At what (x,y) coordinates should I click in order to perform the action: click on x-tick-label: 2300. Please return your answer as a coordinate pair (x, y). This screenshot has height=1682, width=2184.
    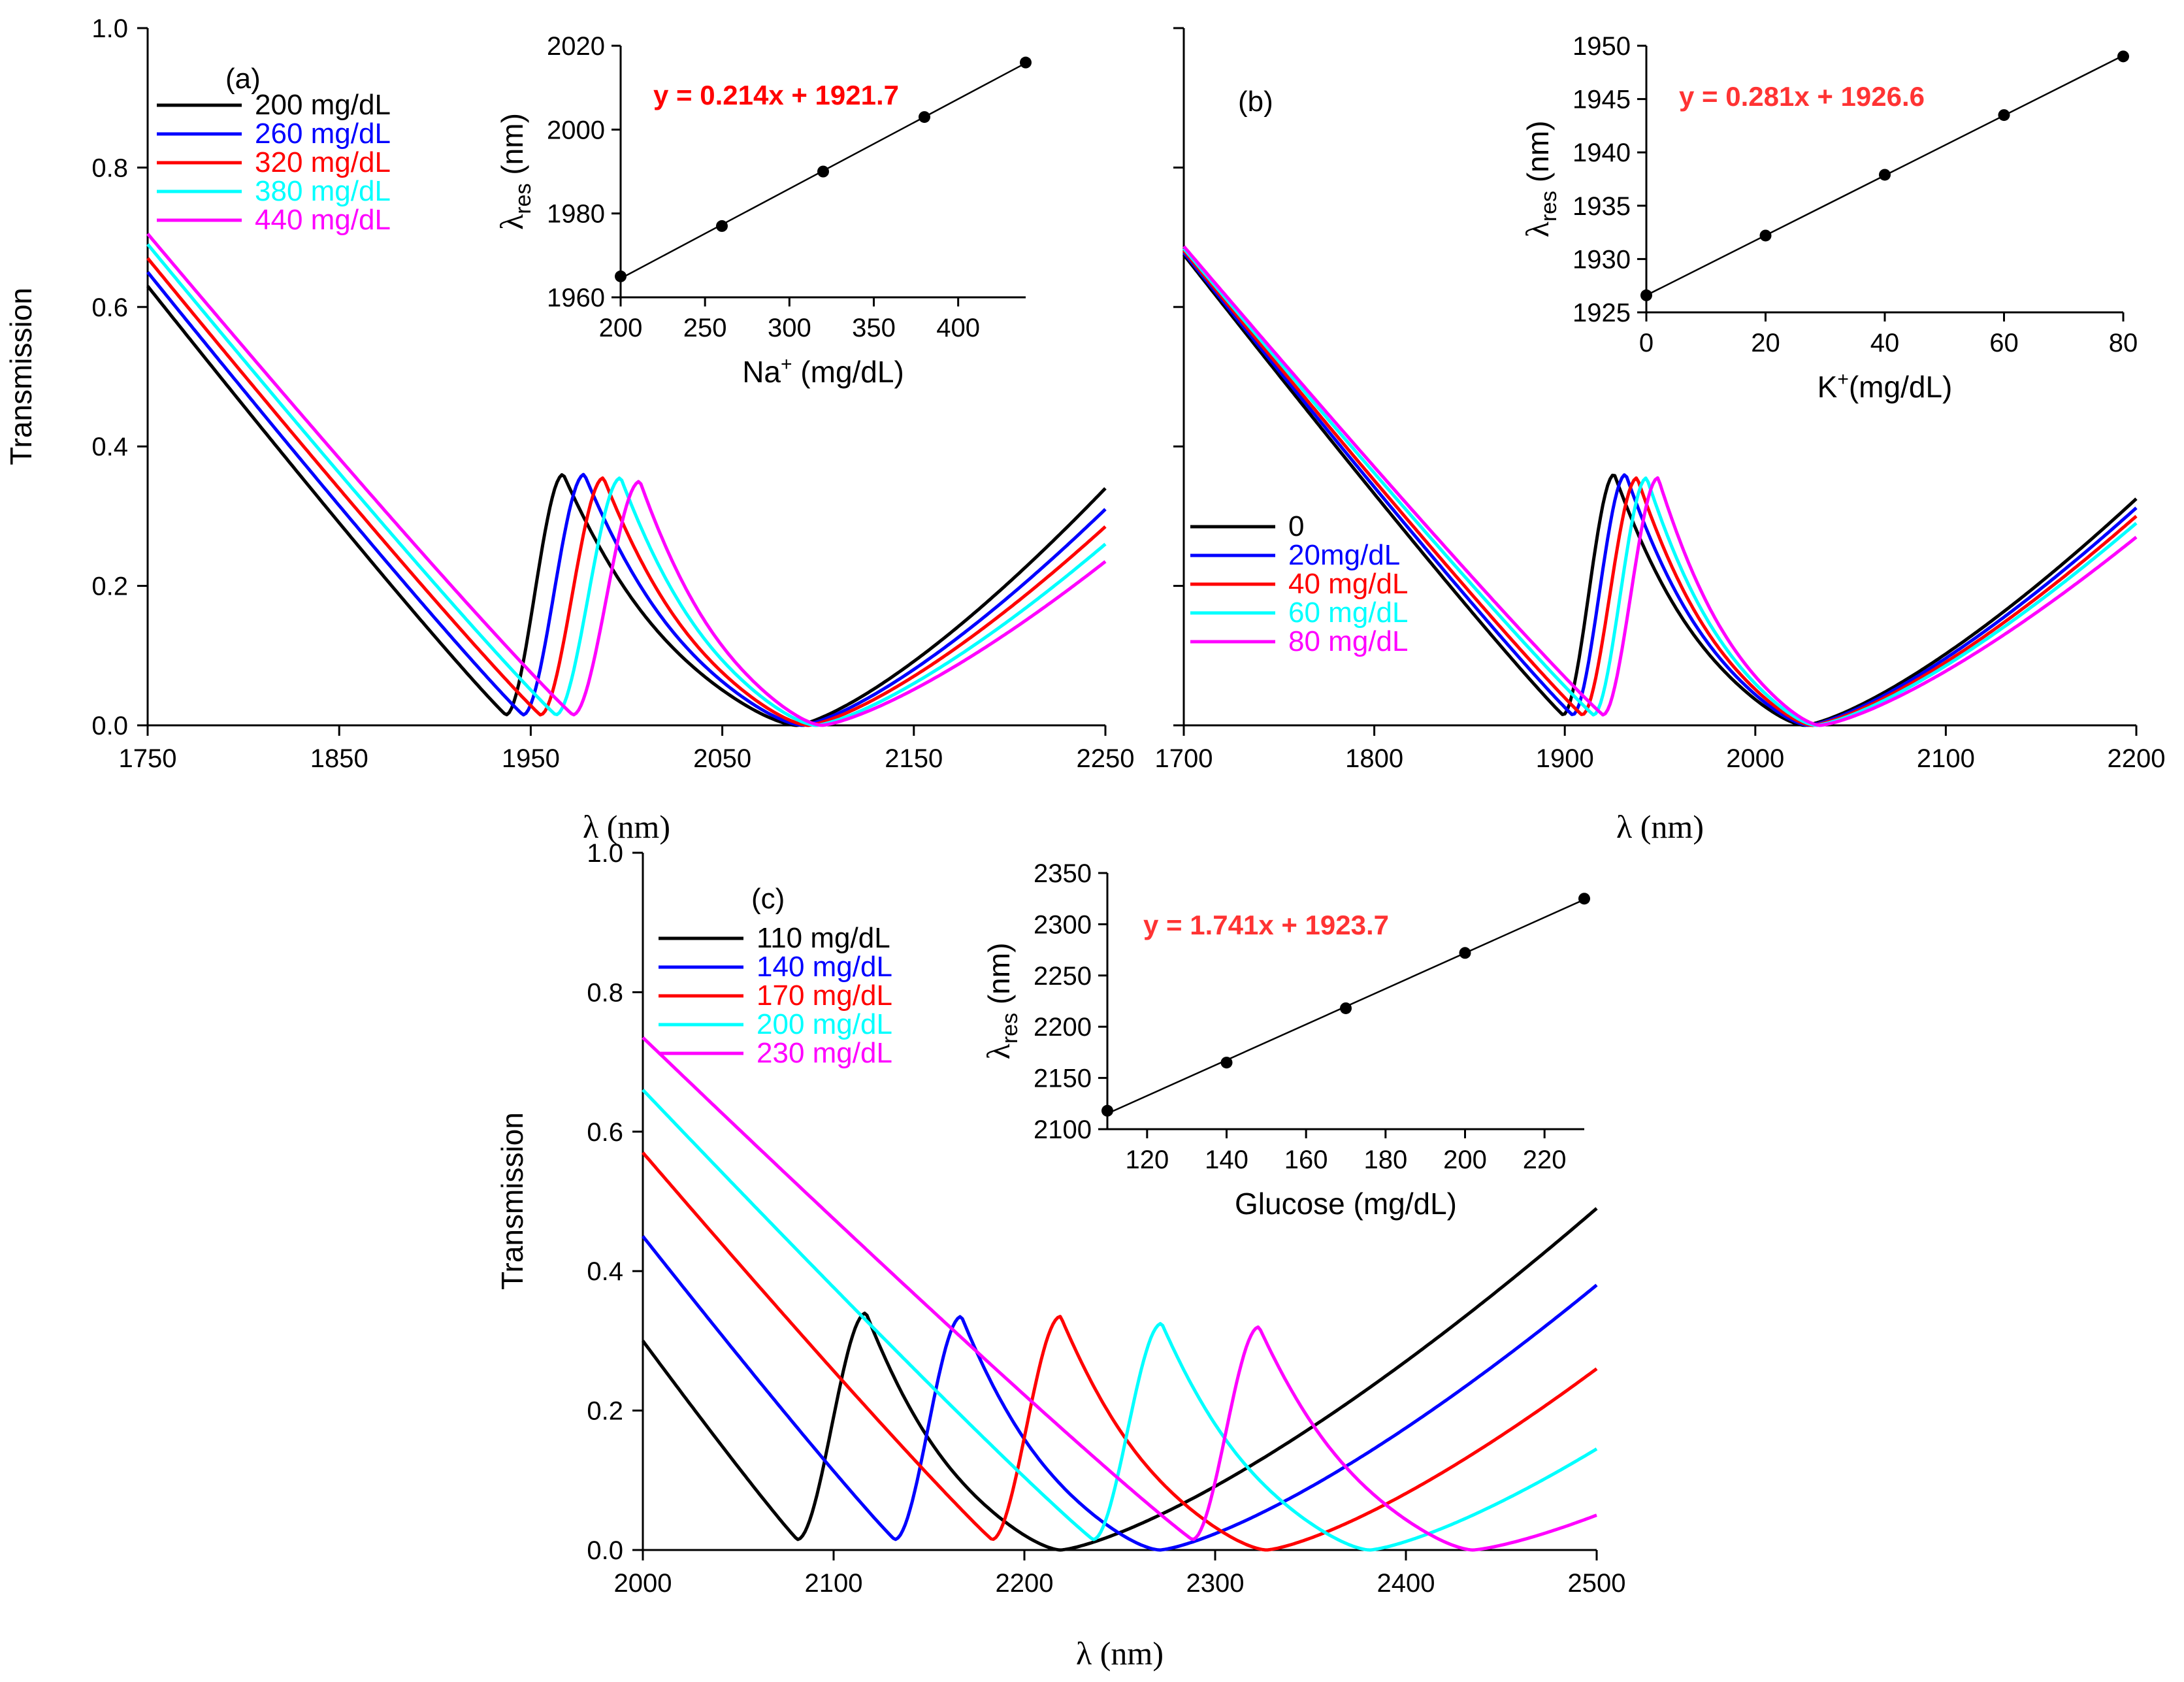
    Looking at the image, I should click on (1215, 1583).